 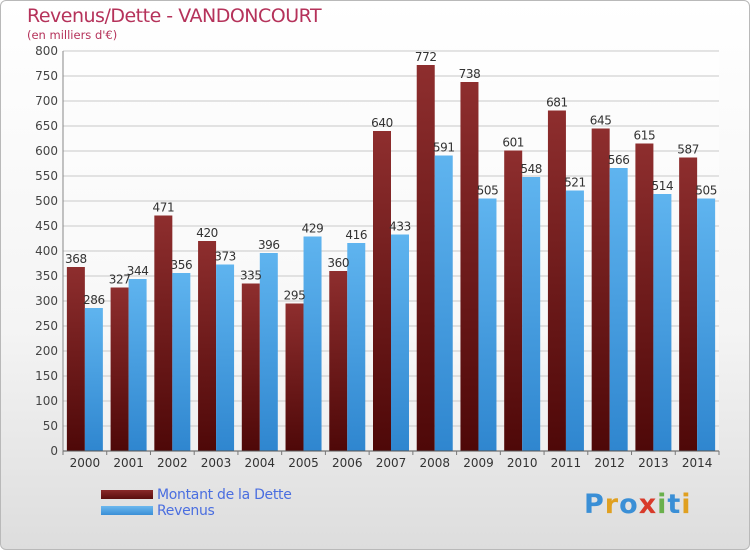 What do you see at coordinates (356, 235) in the screenshot?
I see `data-label-revenus: 416` at bounding box center [356, 235].